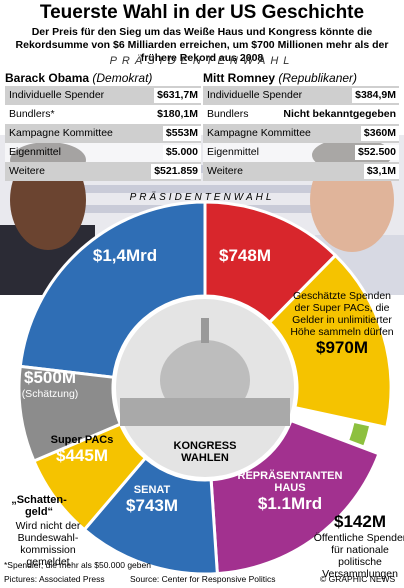 This screenshot has height=588, width=404. What do you see at coordinates (377, 152) in the screenshot?
I see `row-value: $52.500` at bounding box center [377, 152].